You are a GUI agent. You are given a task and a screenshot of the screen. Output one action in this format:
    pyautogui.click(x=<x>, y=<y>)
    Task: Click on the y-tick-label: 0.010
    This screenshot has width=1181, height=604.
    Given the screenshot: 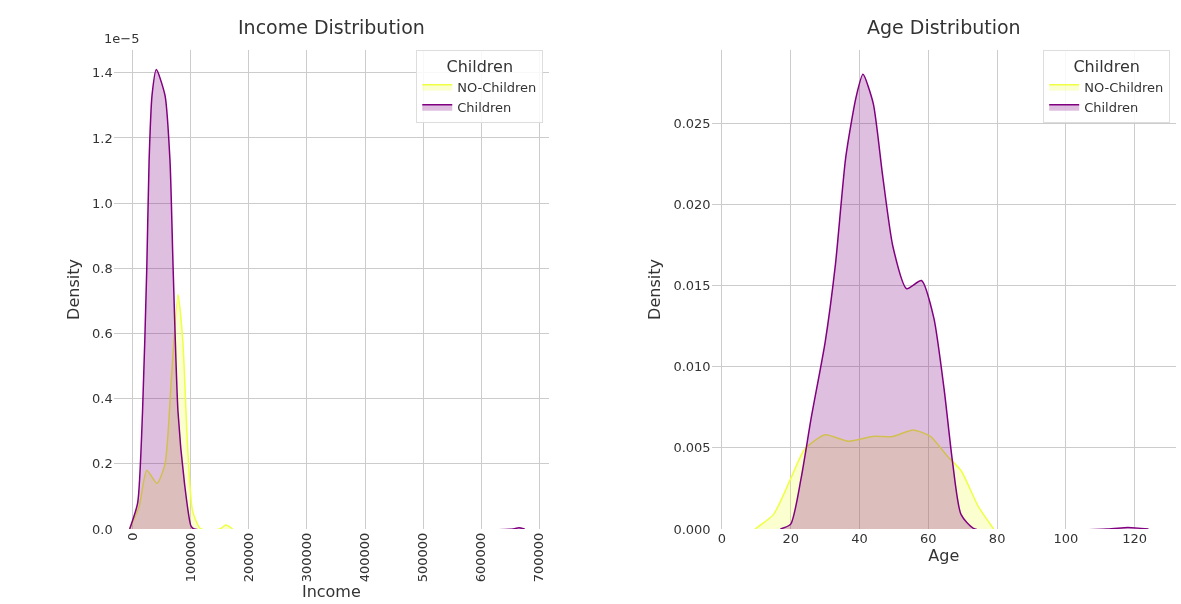 What is the action you would take?
    pyautogui.click(x=692, y=367)
    